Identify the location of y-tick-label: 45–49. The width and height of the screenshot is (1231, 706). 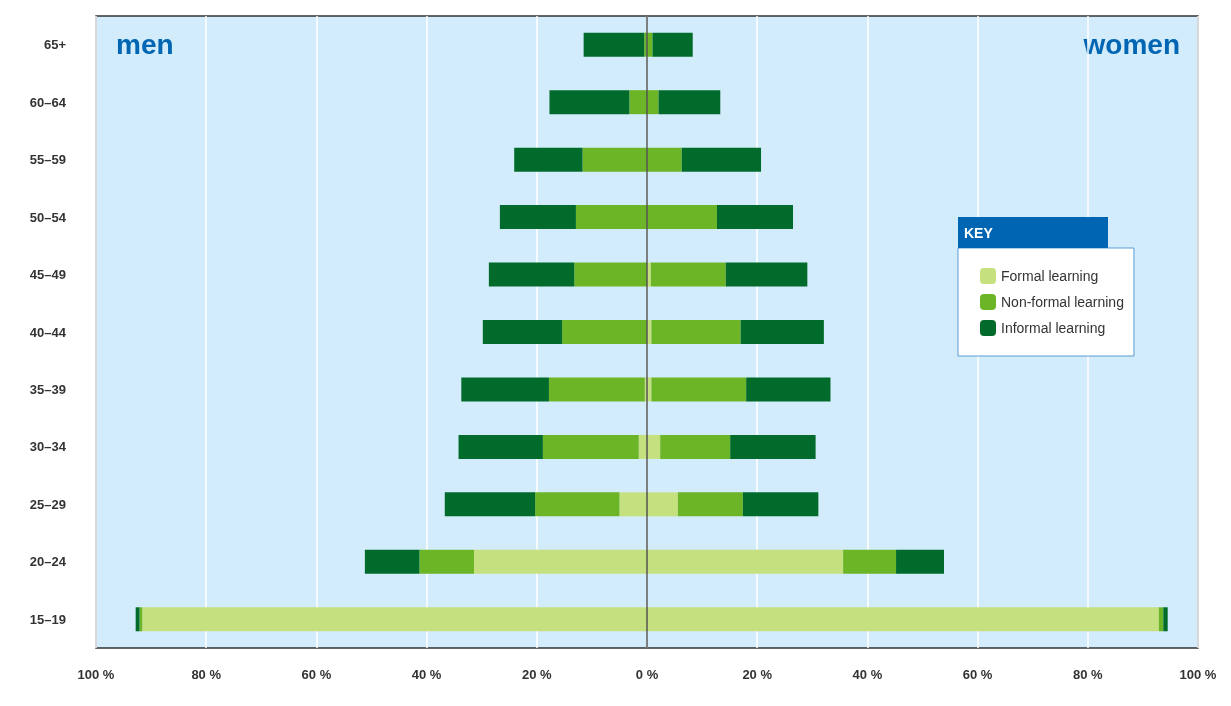
(47, 275).